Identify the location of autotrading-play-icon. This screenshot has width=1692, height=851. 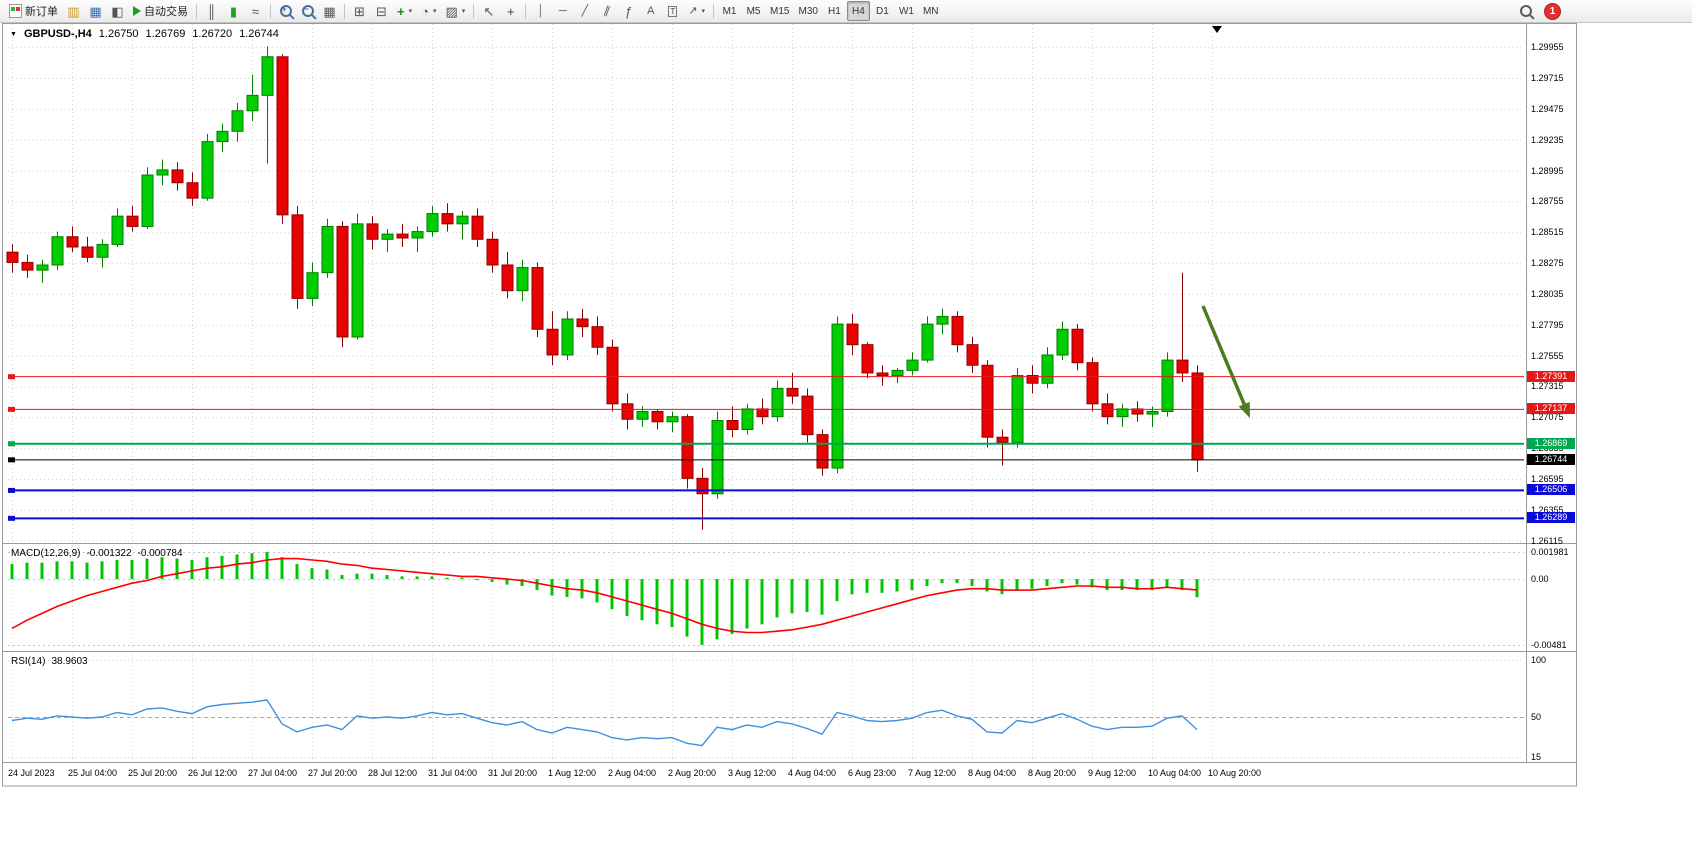
(137, 11).